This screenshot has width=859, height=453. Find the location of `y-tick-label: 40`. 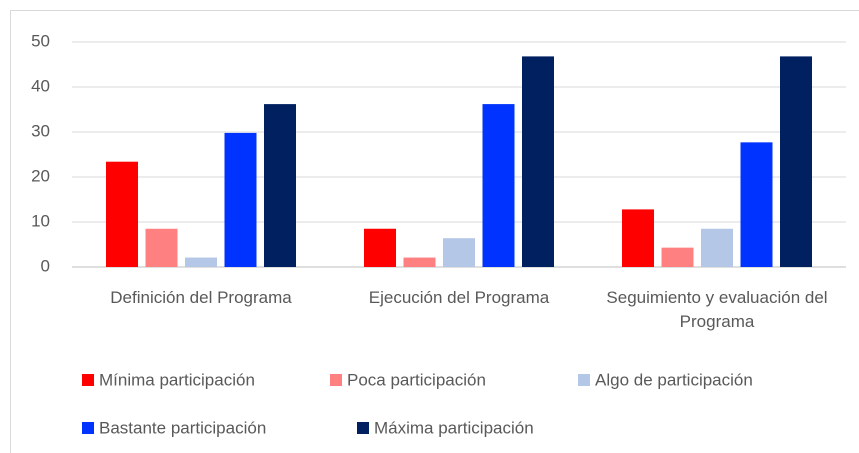

y-tick-label: 40 is located at coordinates (40, 85).